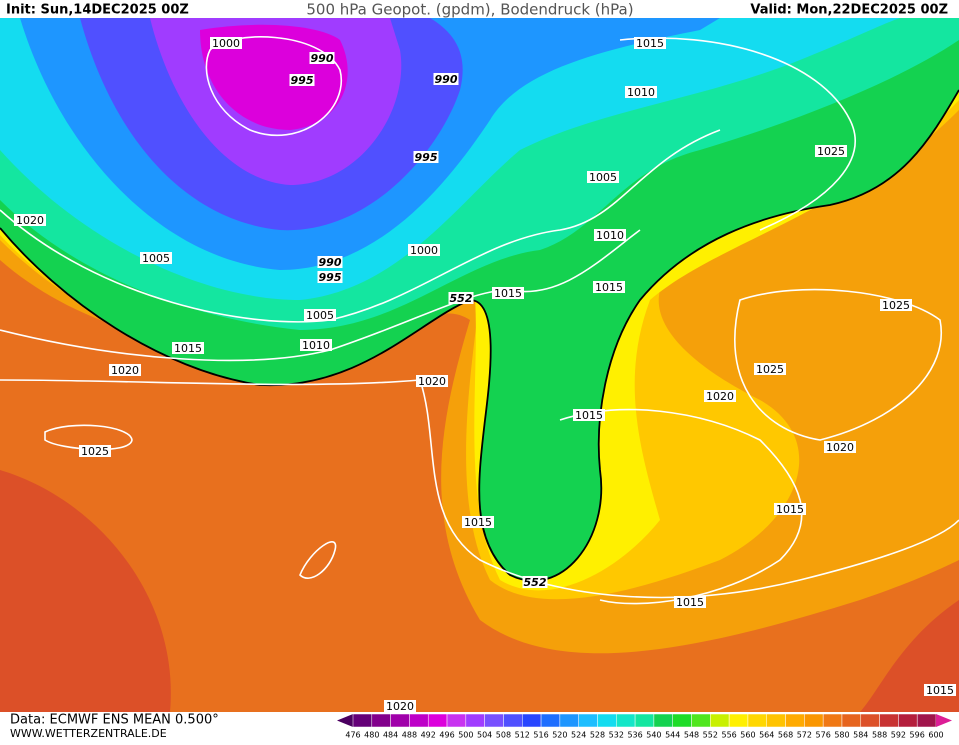 This screenshot has width=959, height=745. Describe the element at coordinates (672, 735) in the screenshot. I see `colorbar-label: 544` at that location.